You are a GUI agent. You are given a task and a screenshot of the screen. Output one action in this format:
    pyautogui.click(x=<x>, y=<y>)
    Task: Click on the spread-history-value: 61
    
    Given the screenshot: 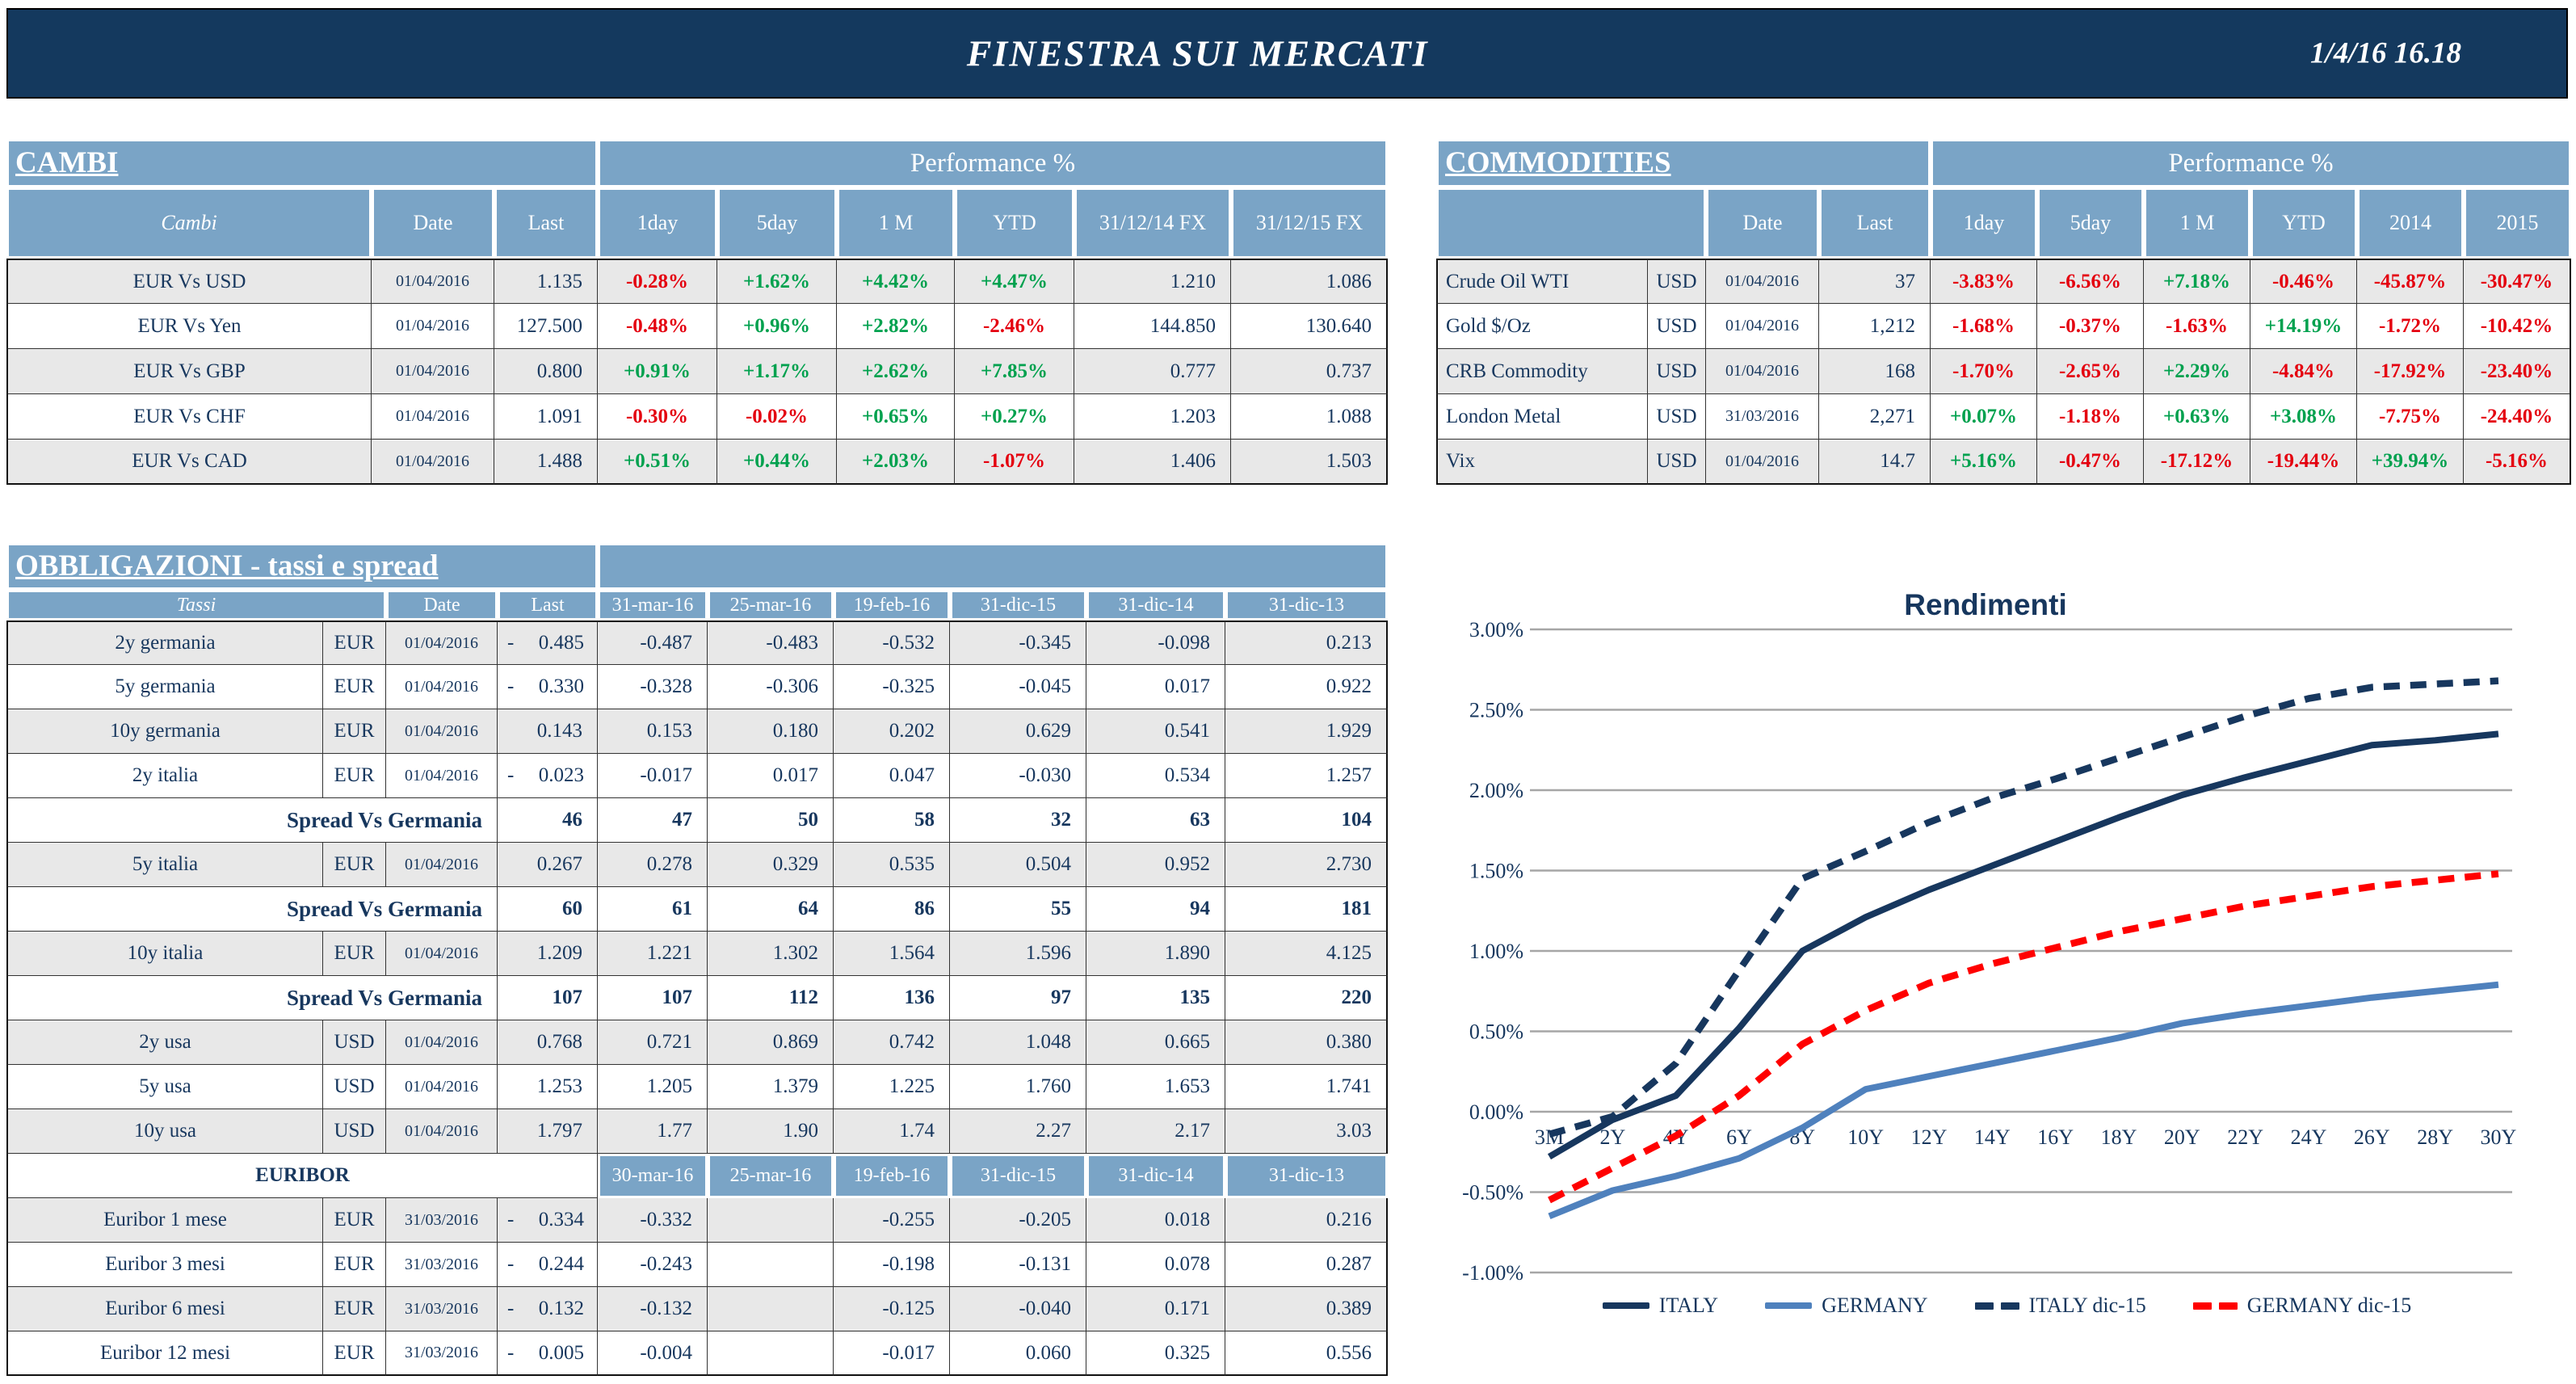 What is the action you would take?
    pyautogui.click(x=653, y=909)
    